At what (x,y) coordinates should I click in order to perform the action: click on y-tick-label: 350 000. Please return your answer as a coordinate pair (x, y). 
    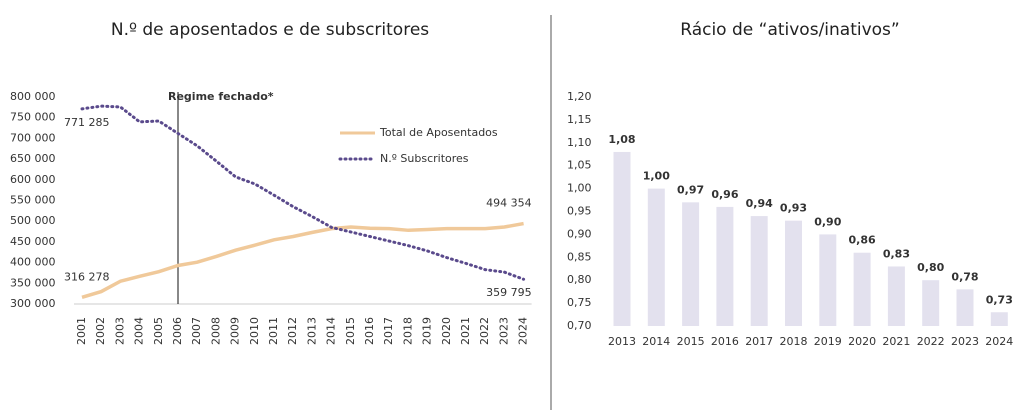
    Looking at the image, I should click on (33, 282).